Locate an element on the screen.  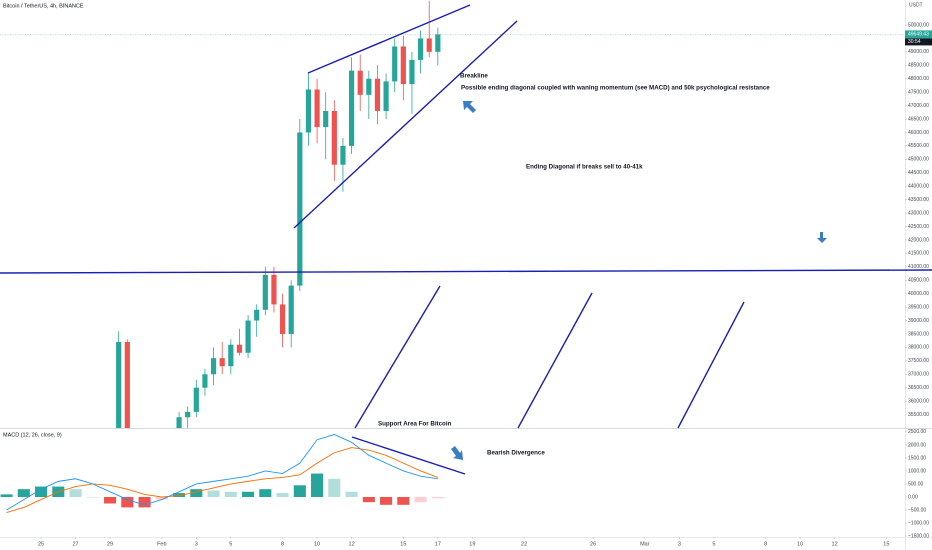
signal-line is located at coordinates (222, 480).